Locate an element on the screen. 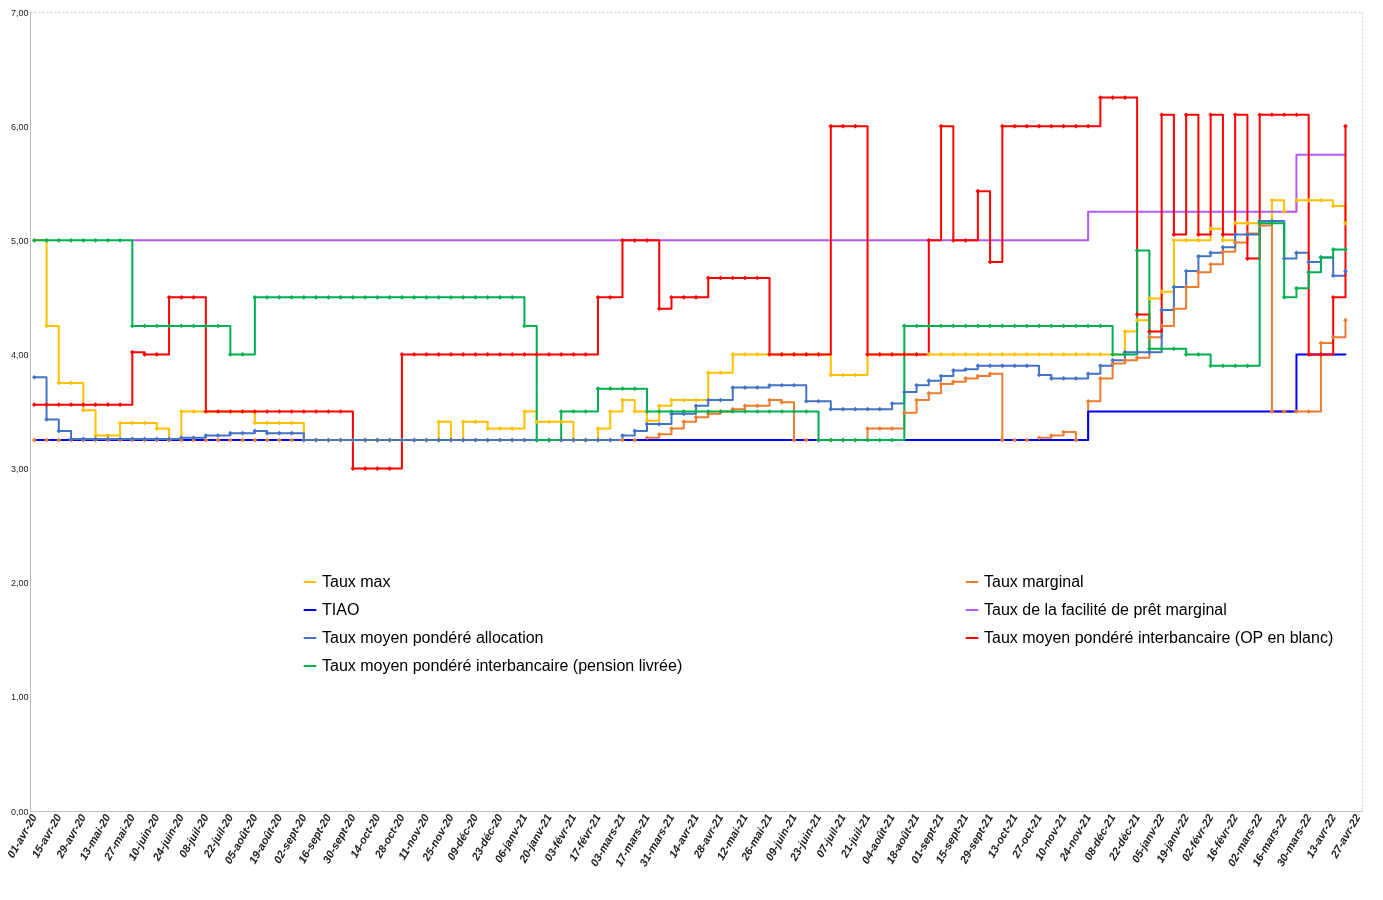 The width and height of the screenshot is (1383, 900). y-tick-label: 6,00 is located at coordinates (19, 126).